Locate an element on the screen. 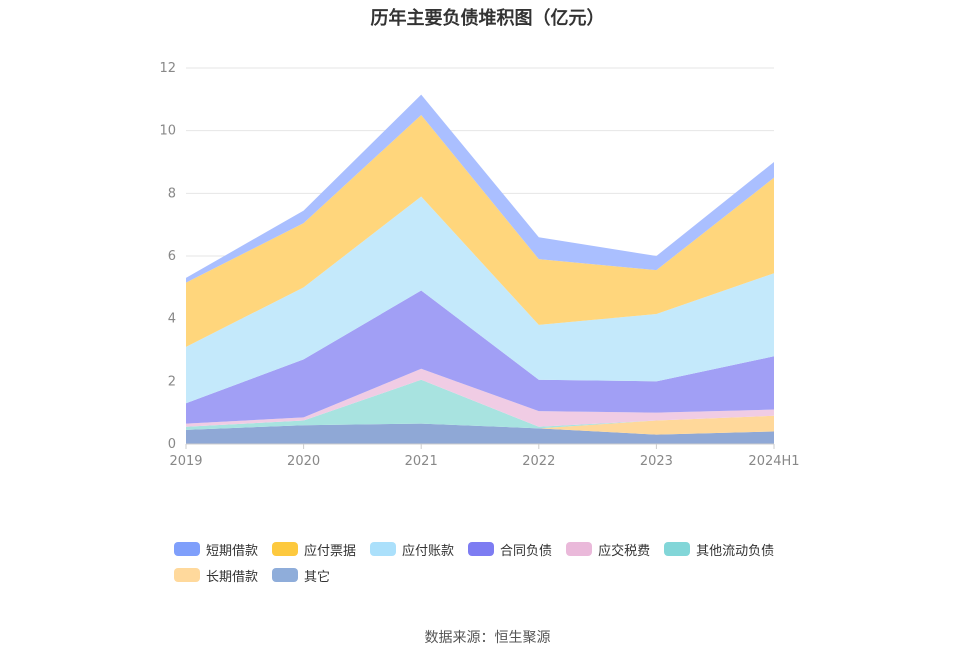  legend-item: 应交税费 is located at coordinates (608, 549).